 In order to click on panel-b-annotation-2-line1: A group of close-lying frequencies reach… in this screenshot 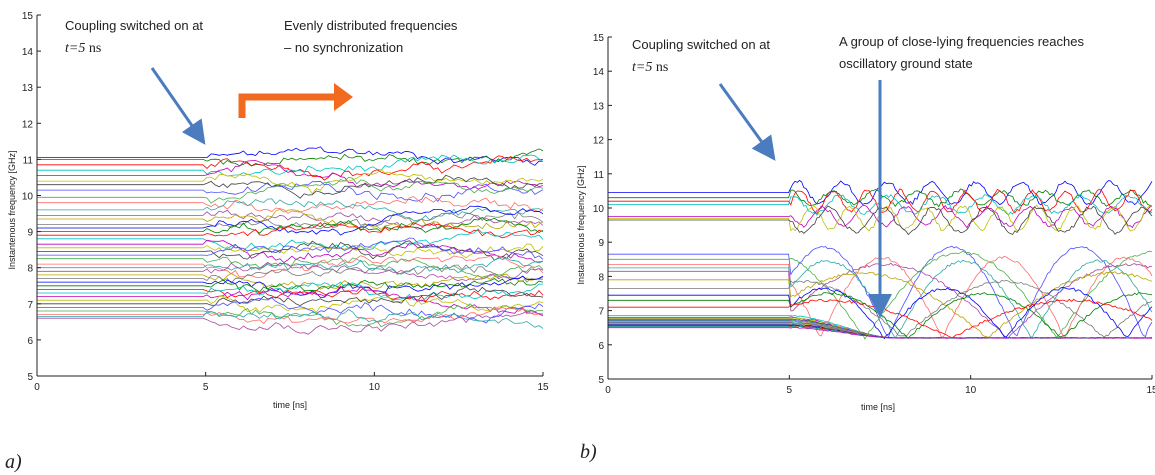, I will do `click(961, 41)`.